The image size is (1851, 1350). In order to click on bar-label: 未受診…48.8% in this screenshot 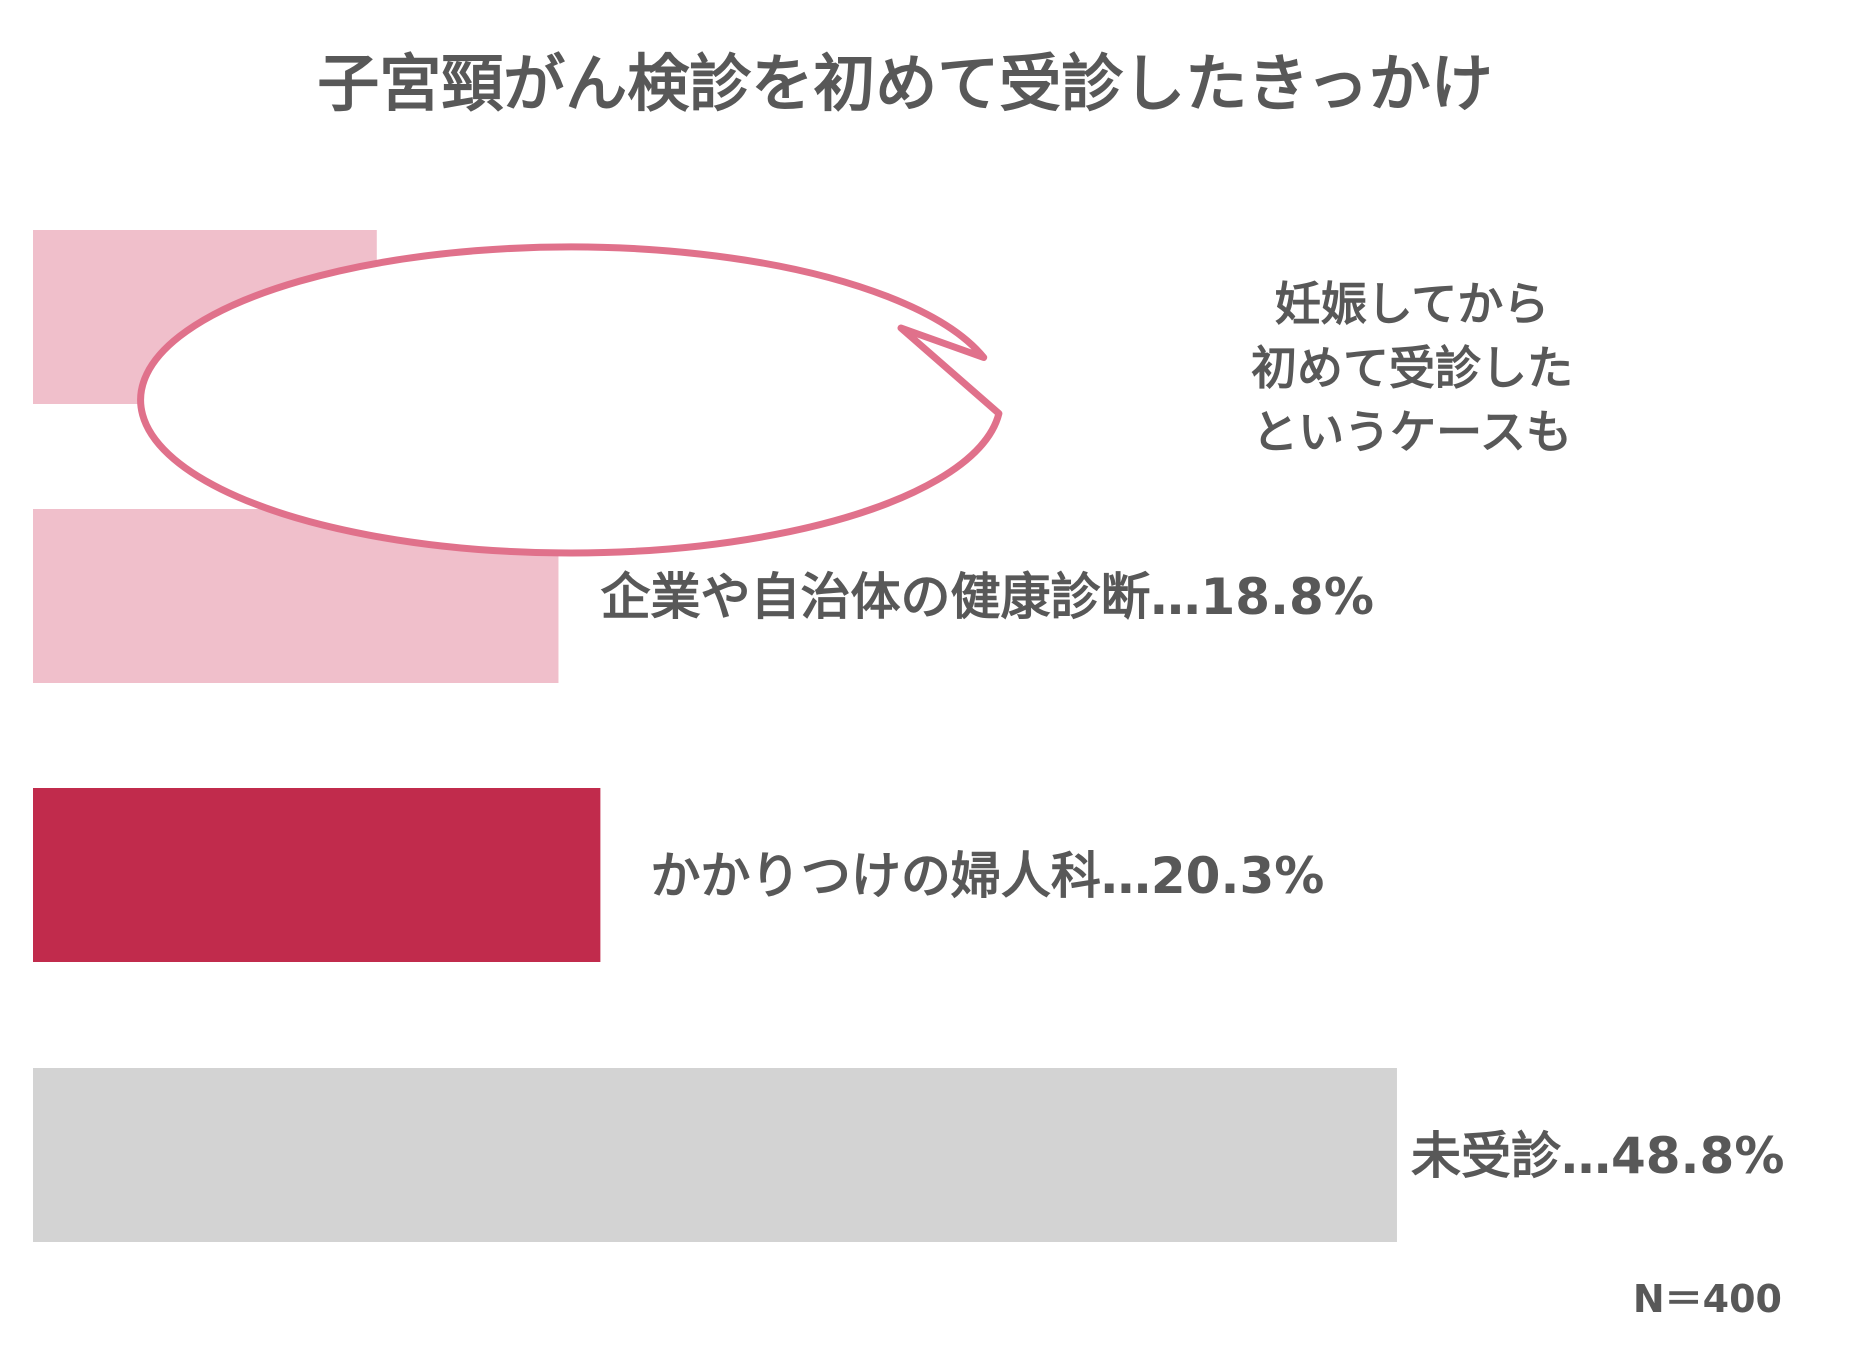, I will do `click(1597, 1156)`.